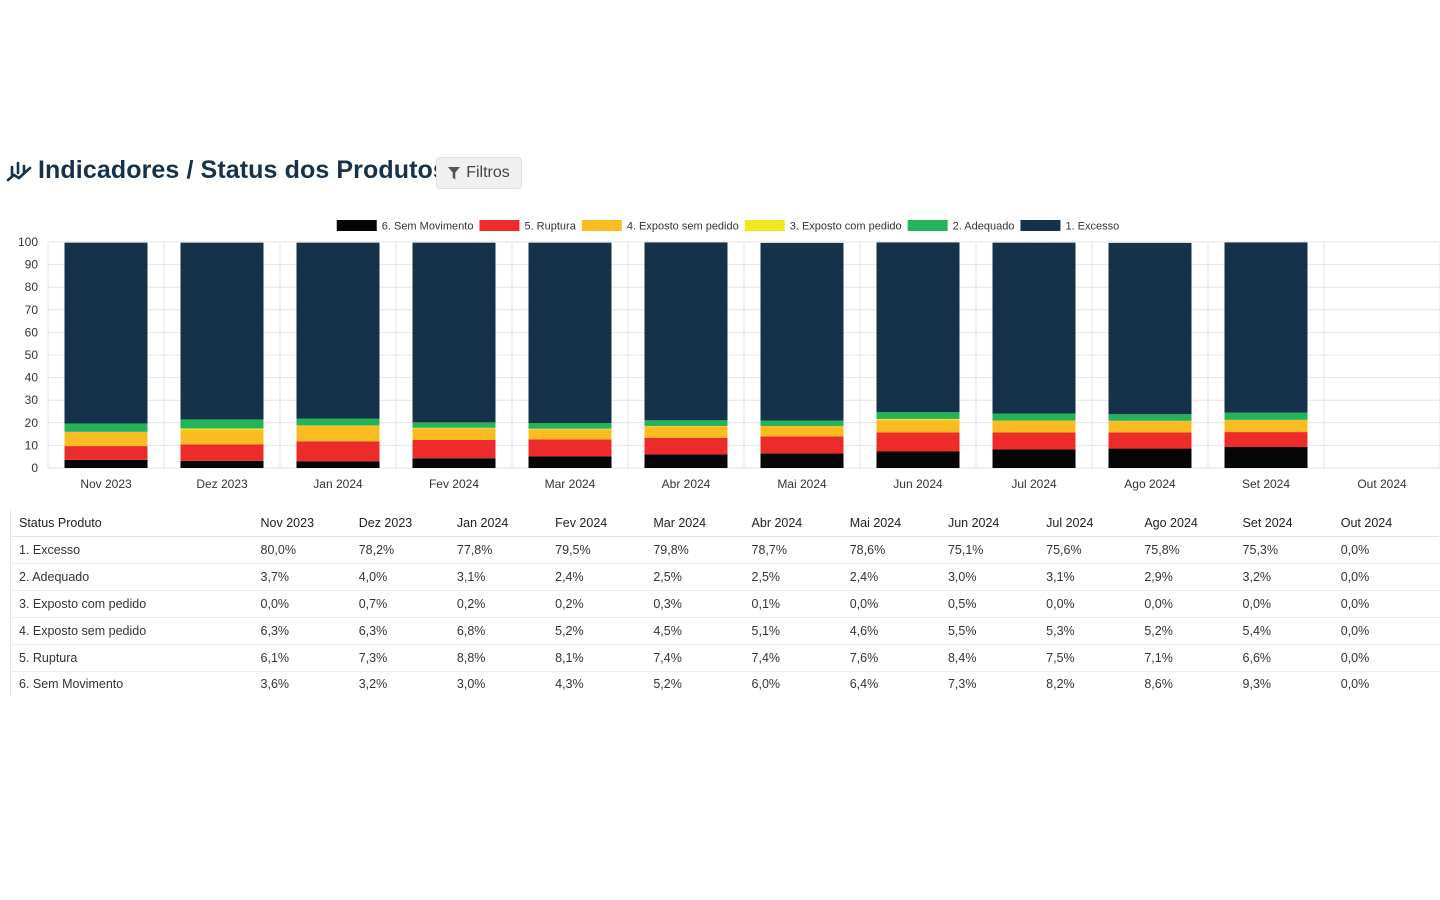 The image size is (1440, 900). What do you see at coordinates (428, 227) in the screenshot?
I see `legend-label: 6. Sem Movimento` at bounding box center [428, 227].